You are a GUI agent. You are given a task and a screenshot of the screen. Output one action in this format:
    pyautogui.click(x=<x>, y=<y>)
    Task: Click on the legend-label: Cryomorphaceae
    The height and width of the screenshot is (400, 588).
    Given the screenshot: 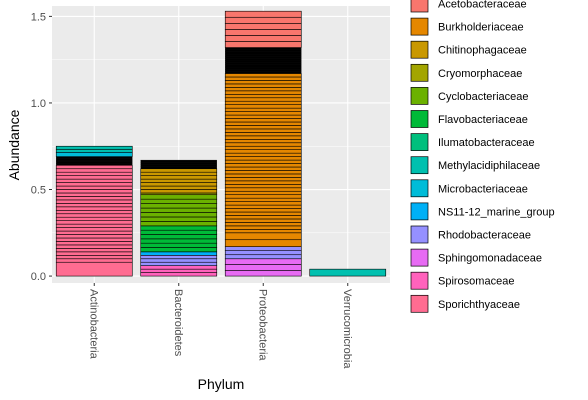 What is the action you would take?
    pyautogui.click(x=480, y=74)
    